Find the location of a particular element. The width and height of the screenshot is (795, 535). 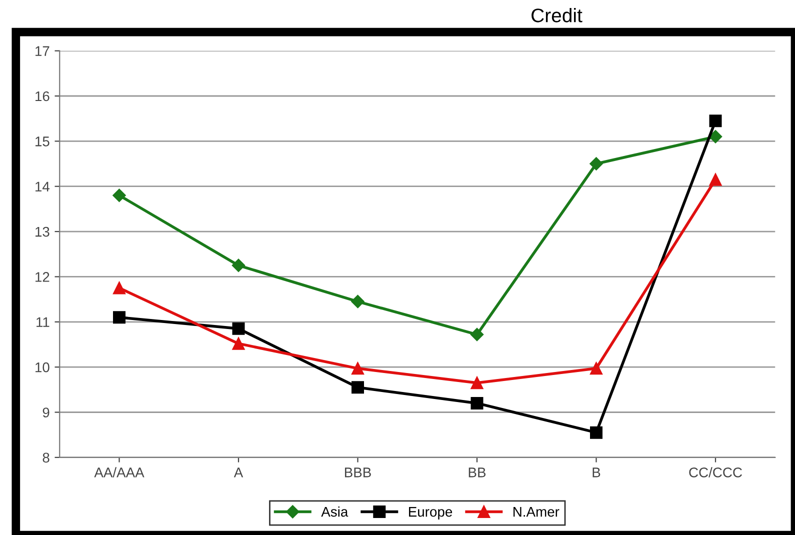

x-tick-label: A is located at coordinates (239, 473).